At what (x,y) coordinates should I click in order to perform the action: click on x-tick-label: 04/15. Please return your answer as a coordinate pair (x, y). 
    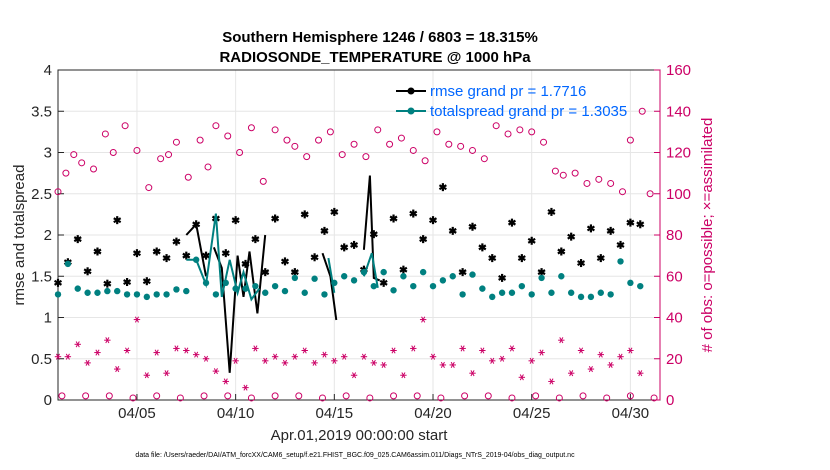
    Looking at the image, I should click on (335, 413).